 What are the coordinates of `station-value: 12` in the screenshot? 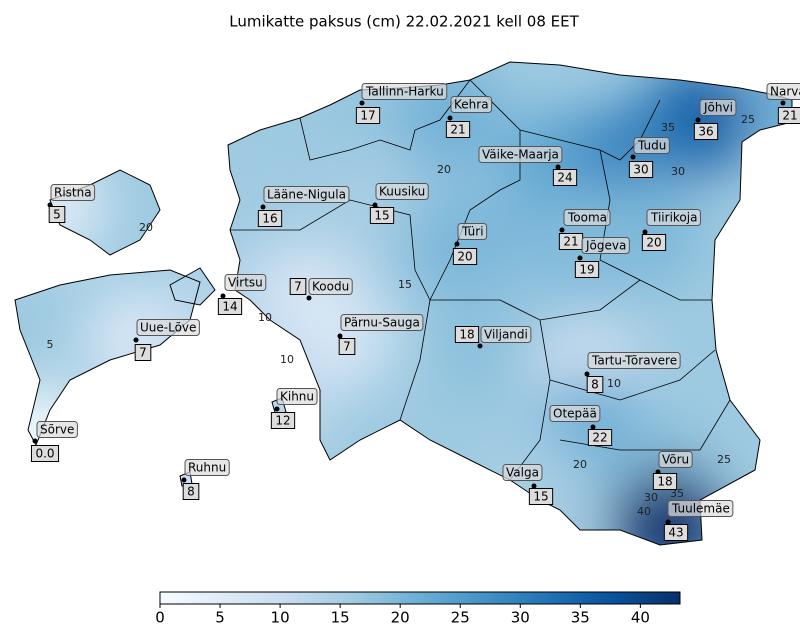 It's located at (282, 421).